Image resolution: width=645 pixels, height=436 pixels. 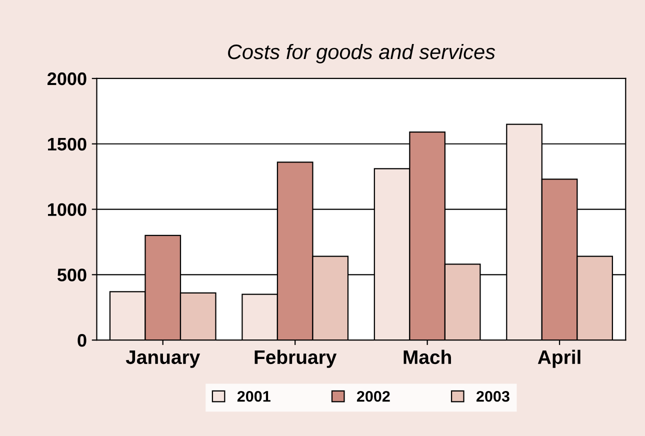 I want to click on x-tick-label: January, so click(x=163, y=359).